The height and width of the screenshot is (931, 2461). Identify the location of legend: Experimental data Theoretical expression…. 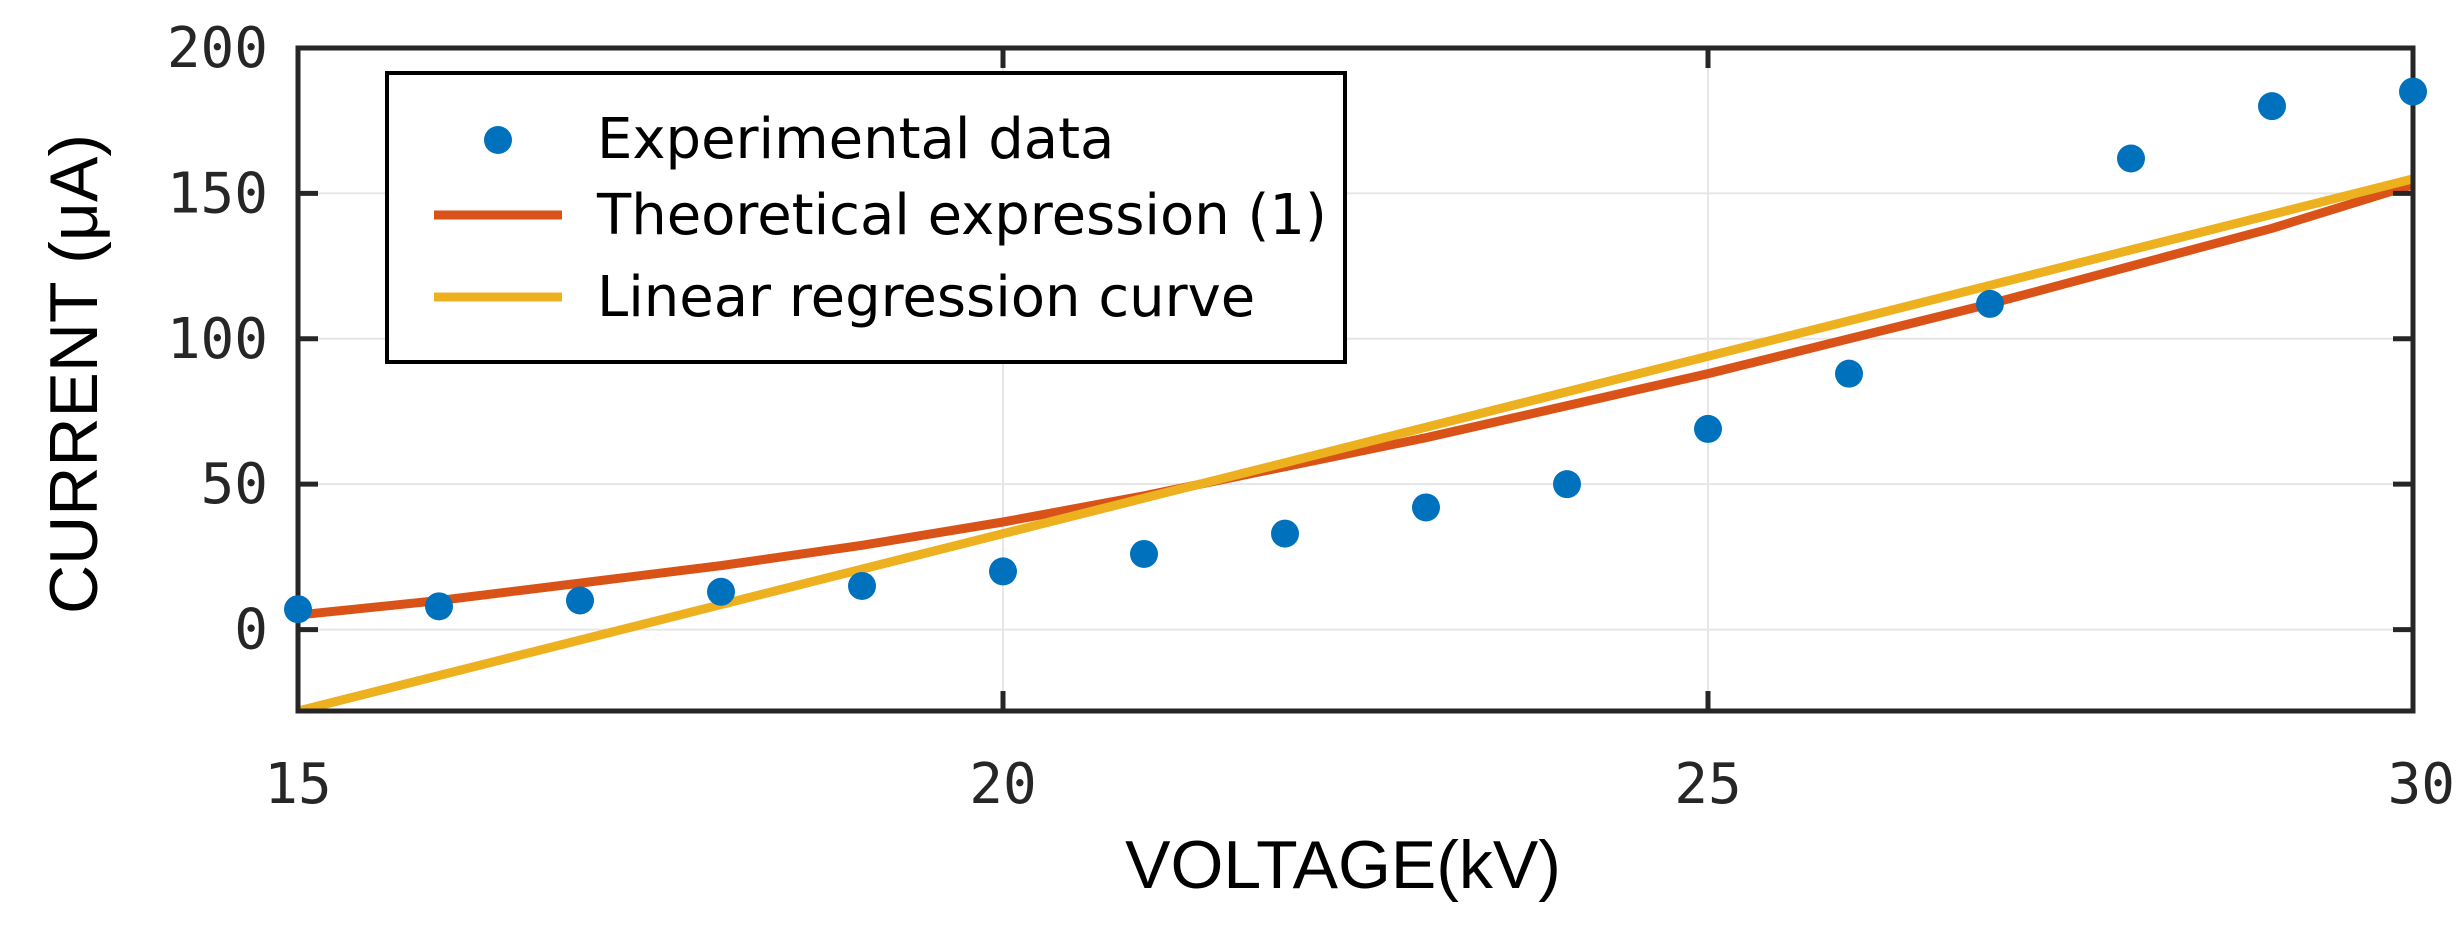
(866, 217).